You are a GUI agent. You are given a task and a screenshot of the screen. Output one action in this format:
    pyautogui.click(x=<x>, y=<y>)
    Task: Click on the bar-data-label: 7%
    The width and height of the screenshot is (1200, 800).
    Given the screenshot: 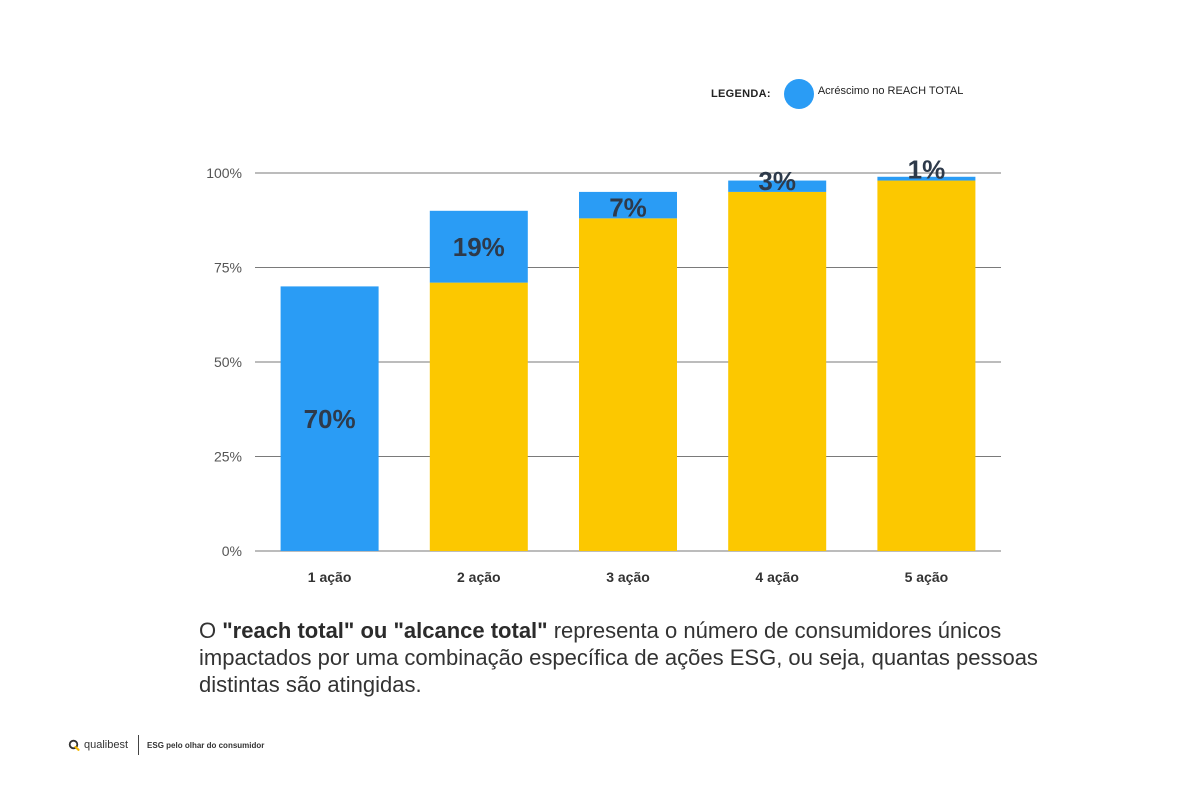 What is the action you would take?
    pyautogui.click(x=628, y=207)
    